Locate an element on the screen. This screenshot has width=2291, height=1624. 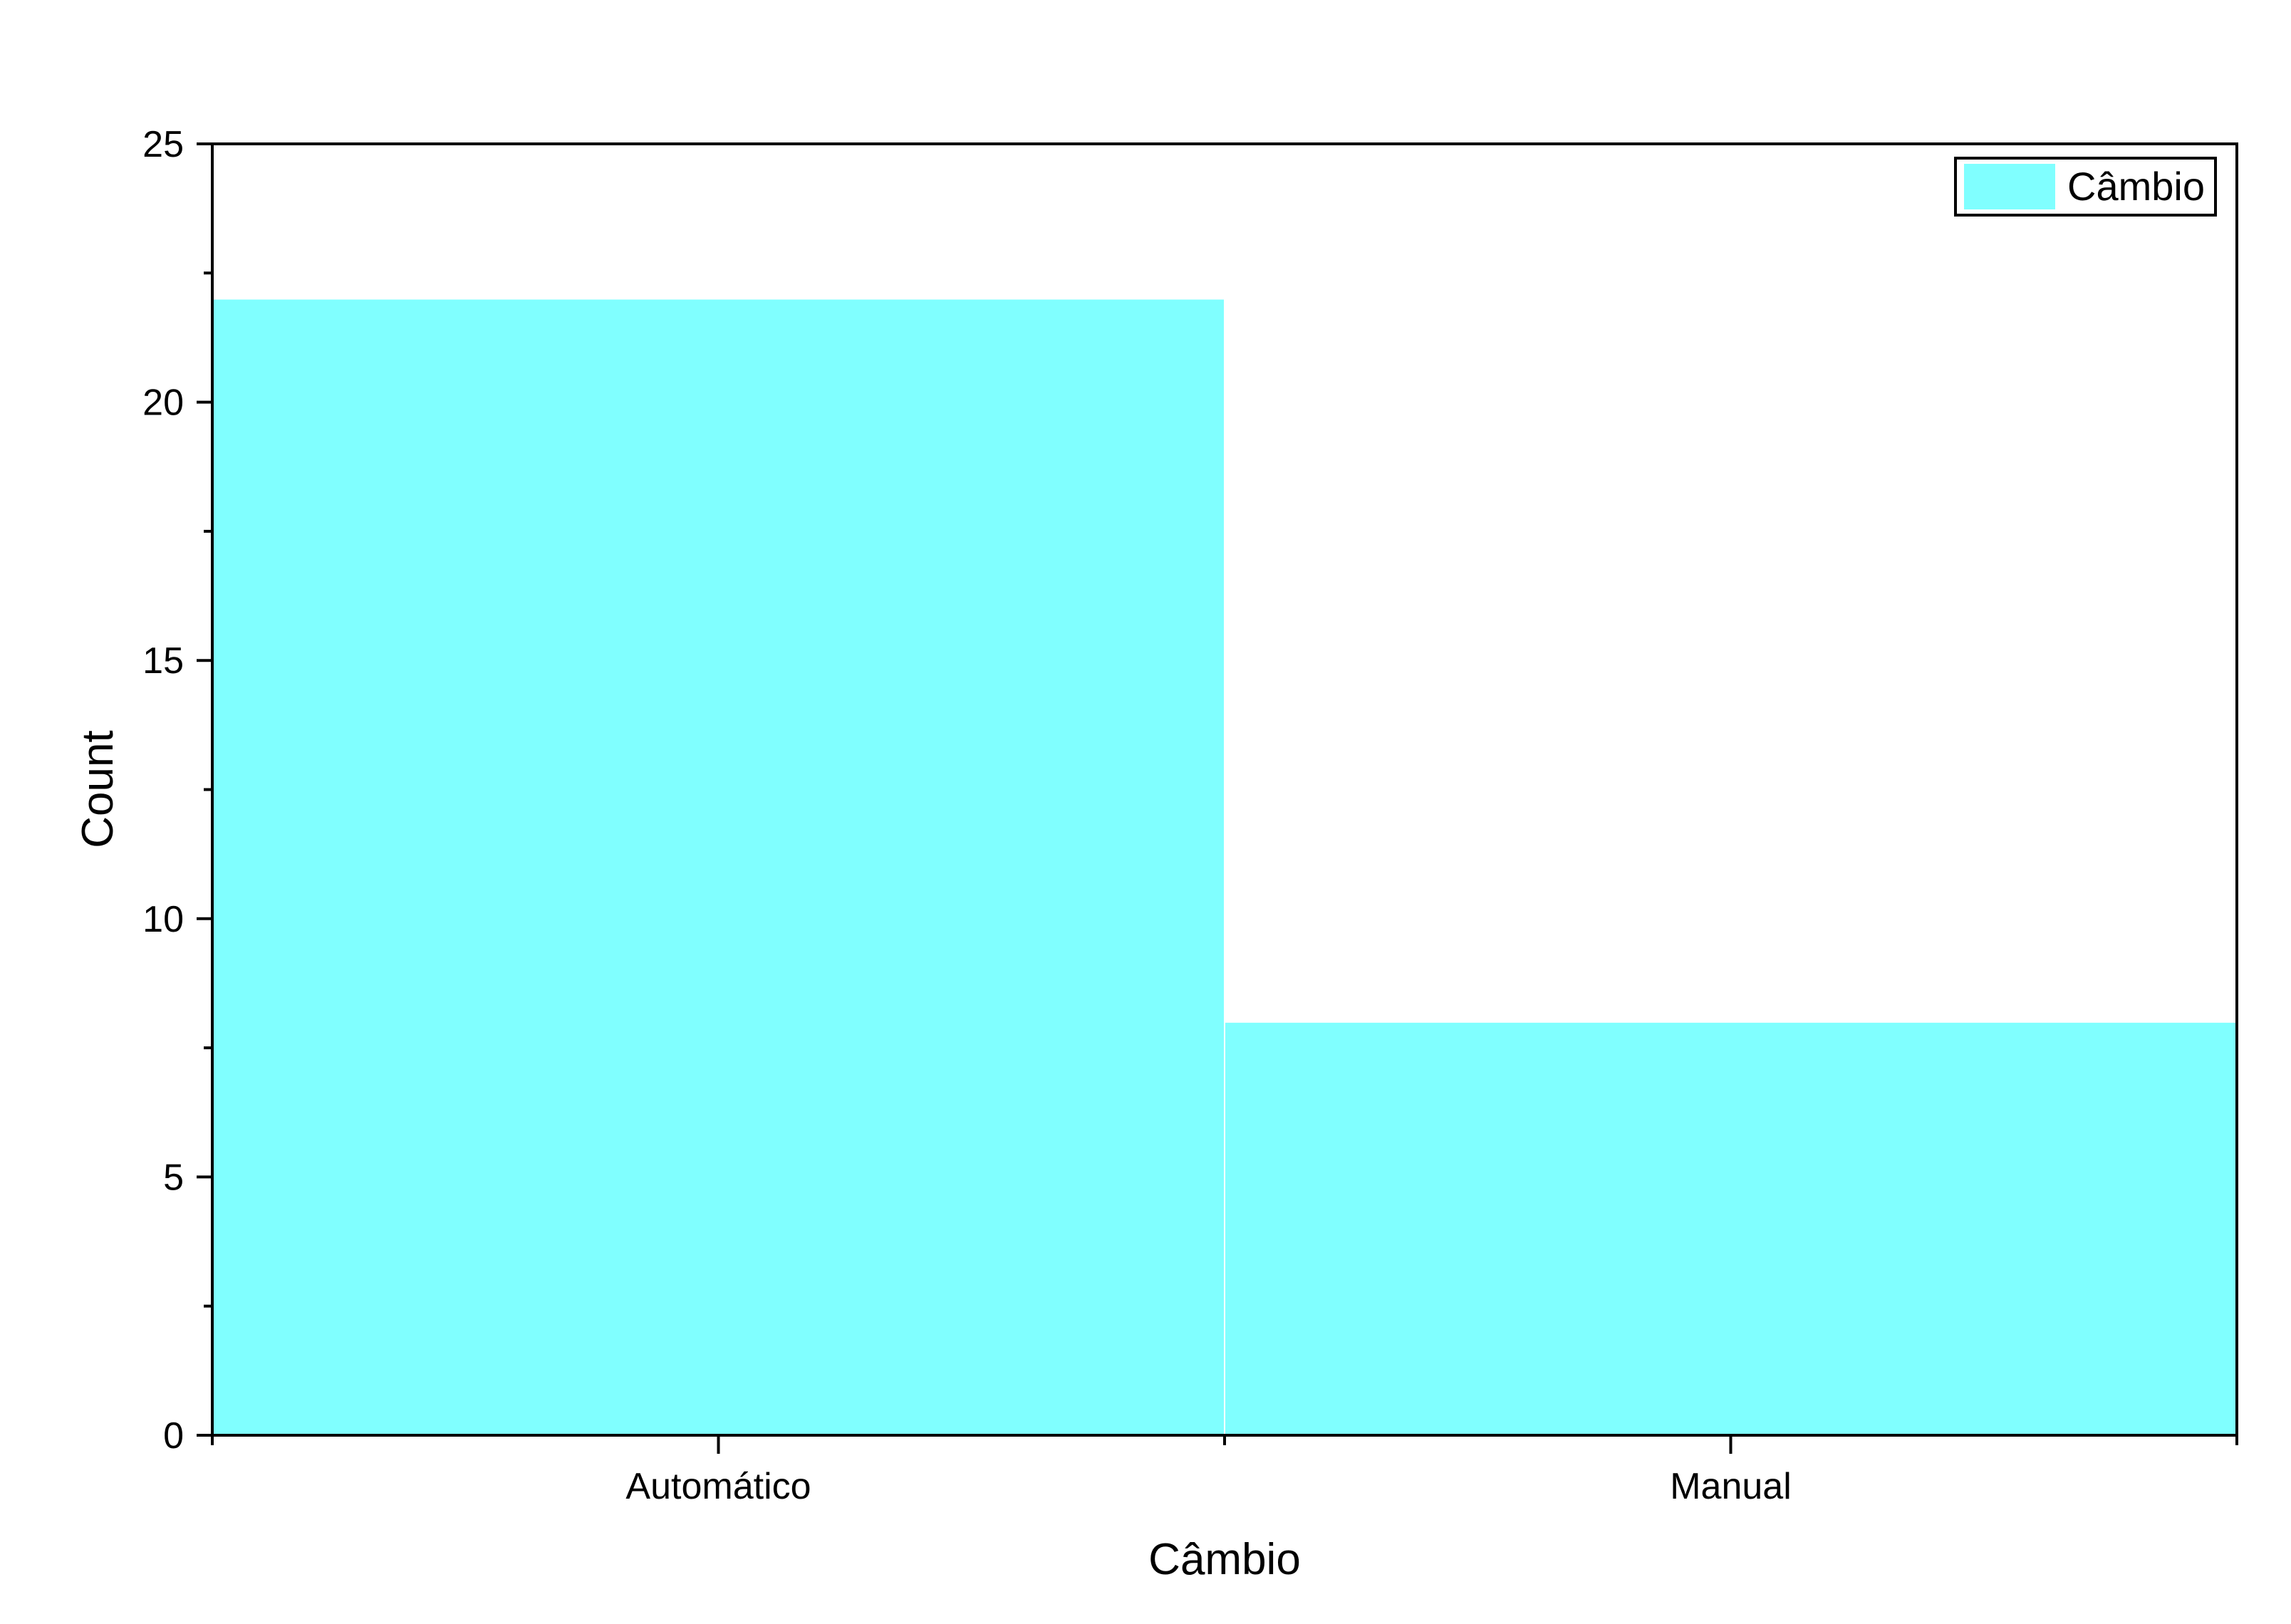
y-tick-label: 0 is located at coordinates (173, 1436).